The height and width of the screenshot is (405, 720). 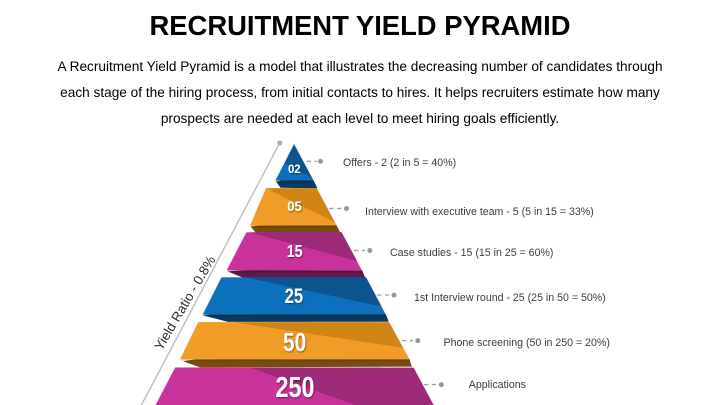 I want to click on svg-text: 25, so click(x=294, y=296).